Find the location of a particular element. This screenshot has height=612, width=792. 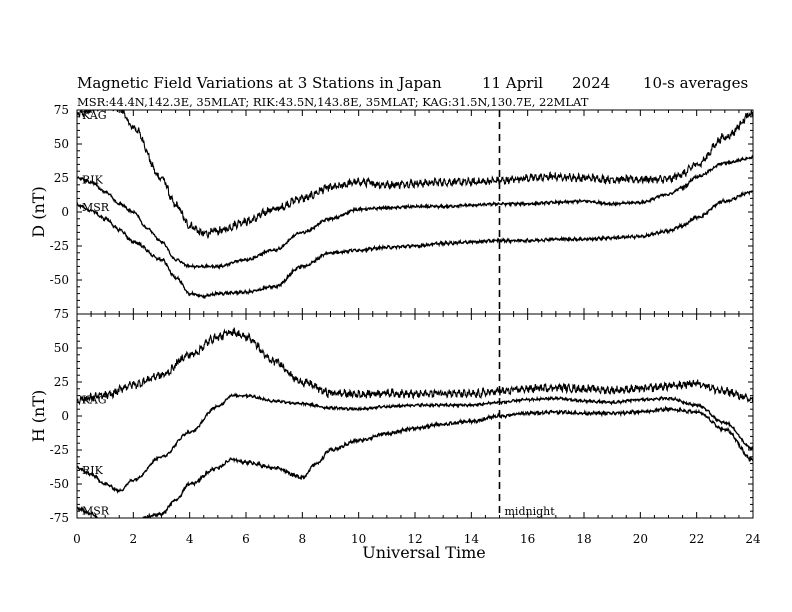

averaging-label: 10-s averages is located at coordinates (695, 83).